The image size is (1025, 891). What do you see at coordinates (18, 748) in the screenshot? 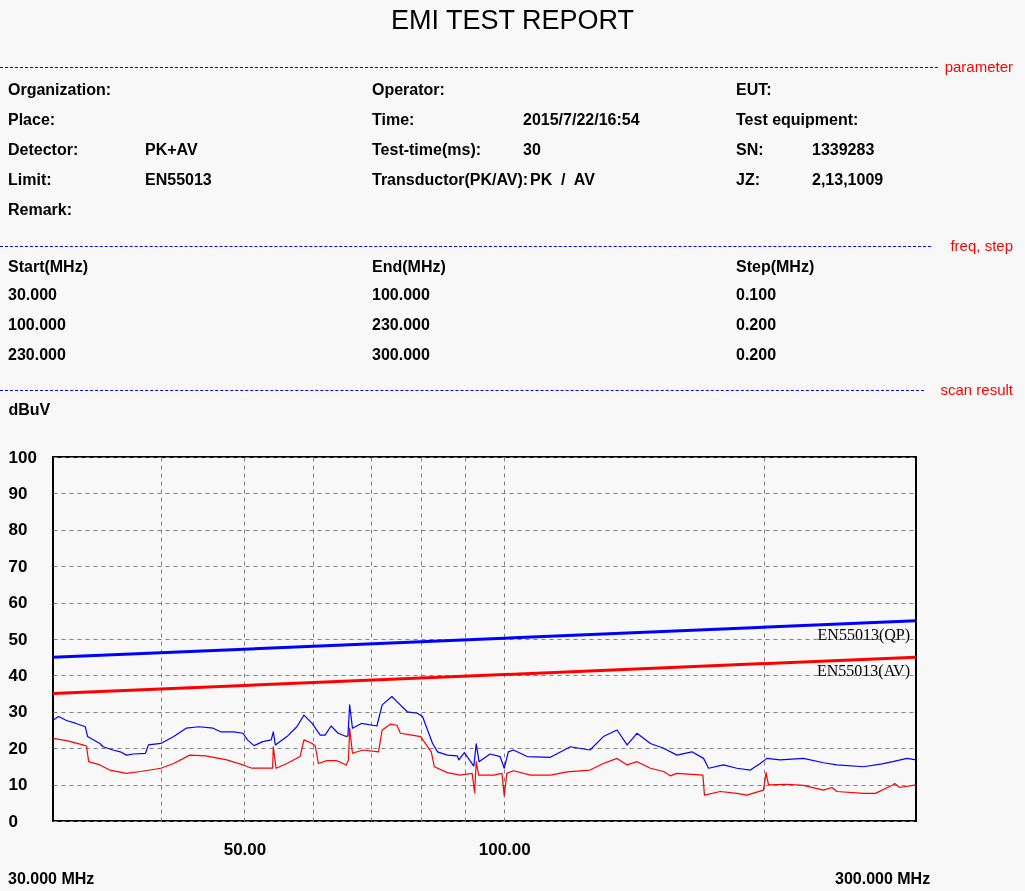
I see `y-tick-label: 20` at bounding box center [18, 748].